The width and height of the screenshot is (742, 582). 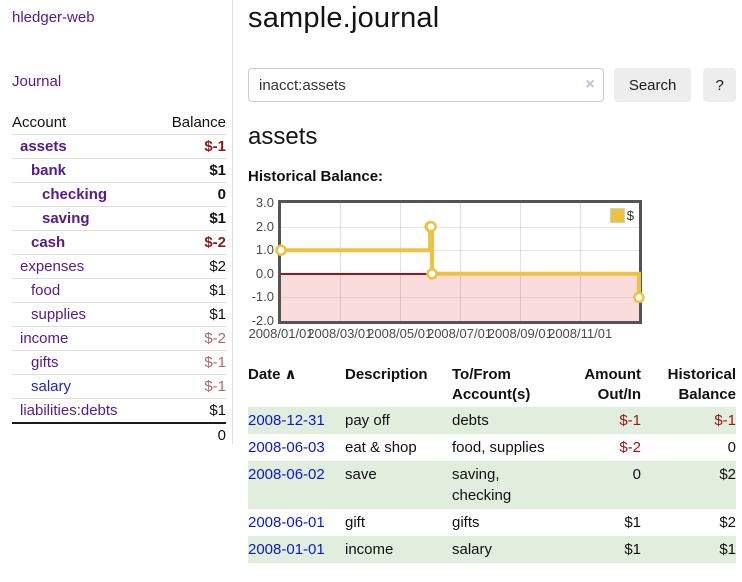 What do you see at coordinates (189, 242) in the screenshot?
I see `account-balance: $-2` at bounding box center [189, 242].